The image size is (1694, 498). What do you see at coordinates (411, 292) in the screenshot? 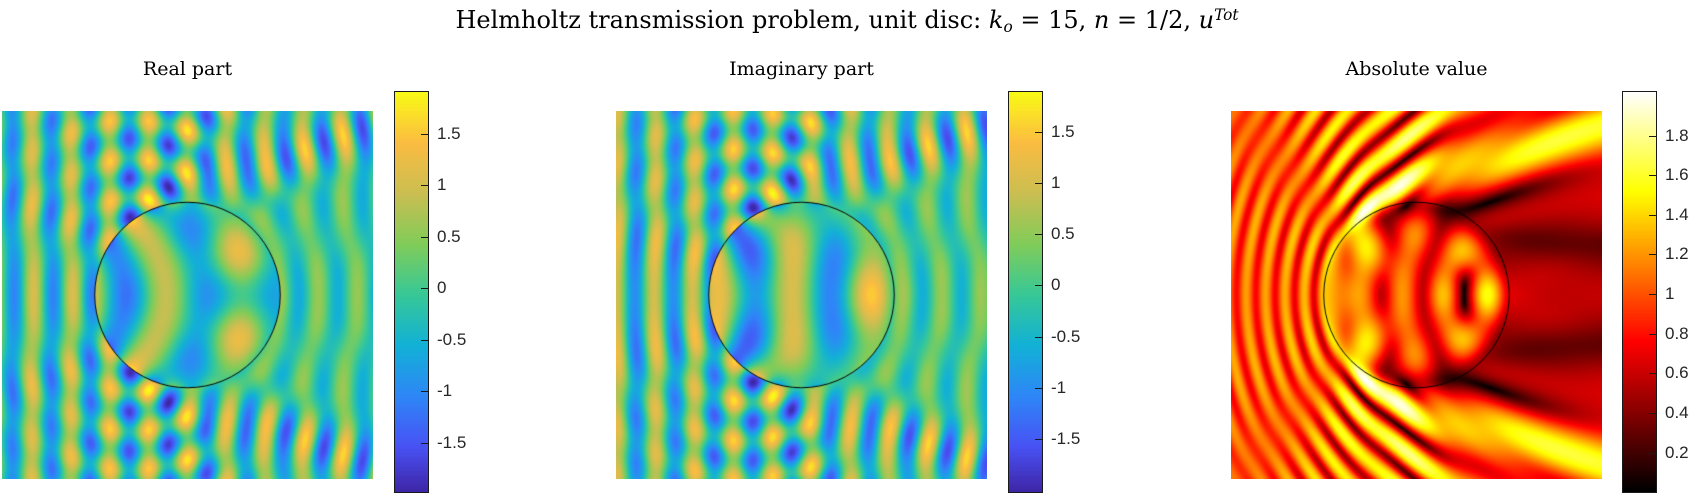
I see `colorbar-real-part` at bounding box center [411, 292].